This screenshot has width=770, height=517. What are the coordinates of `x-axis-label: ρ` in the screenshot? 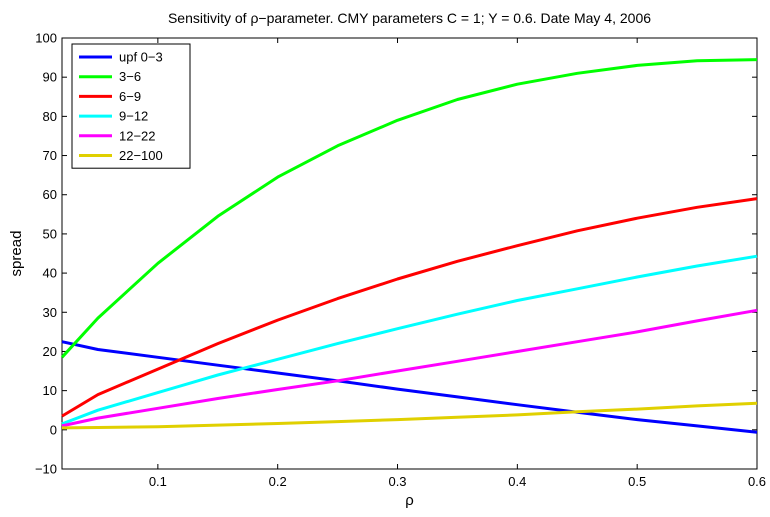 It's located at (409, 500).